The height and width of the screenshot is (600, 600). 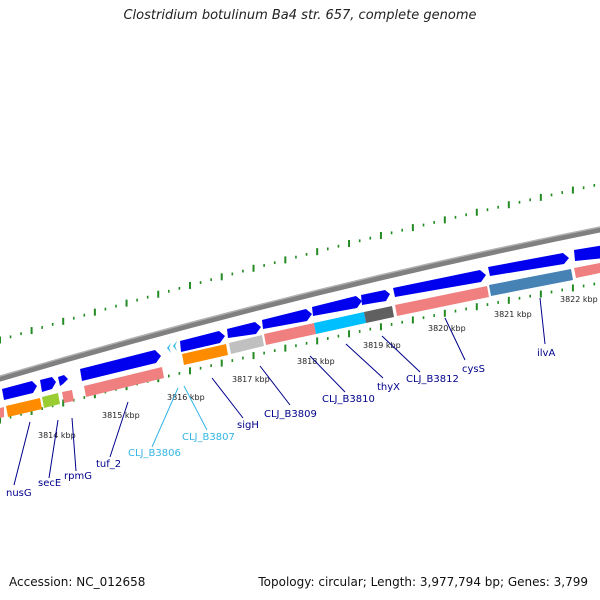 What do you see at coordinates (388, 387) in the screenshot?
I see `gene-label-thyX: thyX` at bounding box center [388, 387].